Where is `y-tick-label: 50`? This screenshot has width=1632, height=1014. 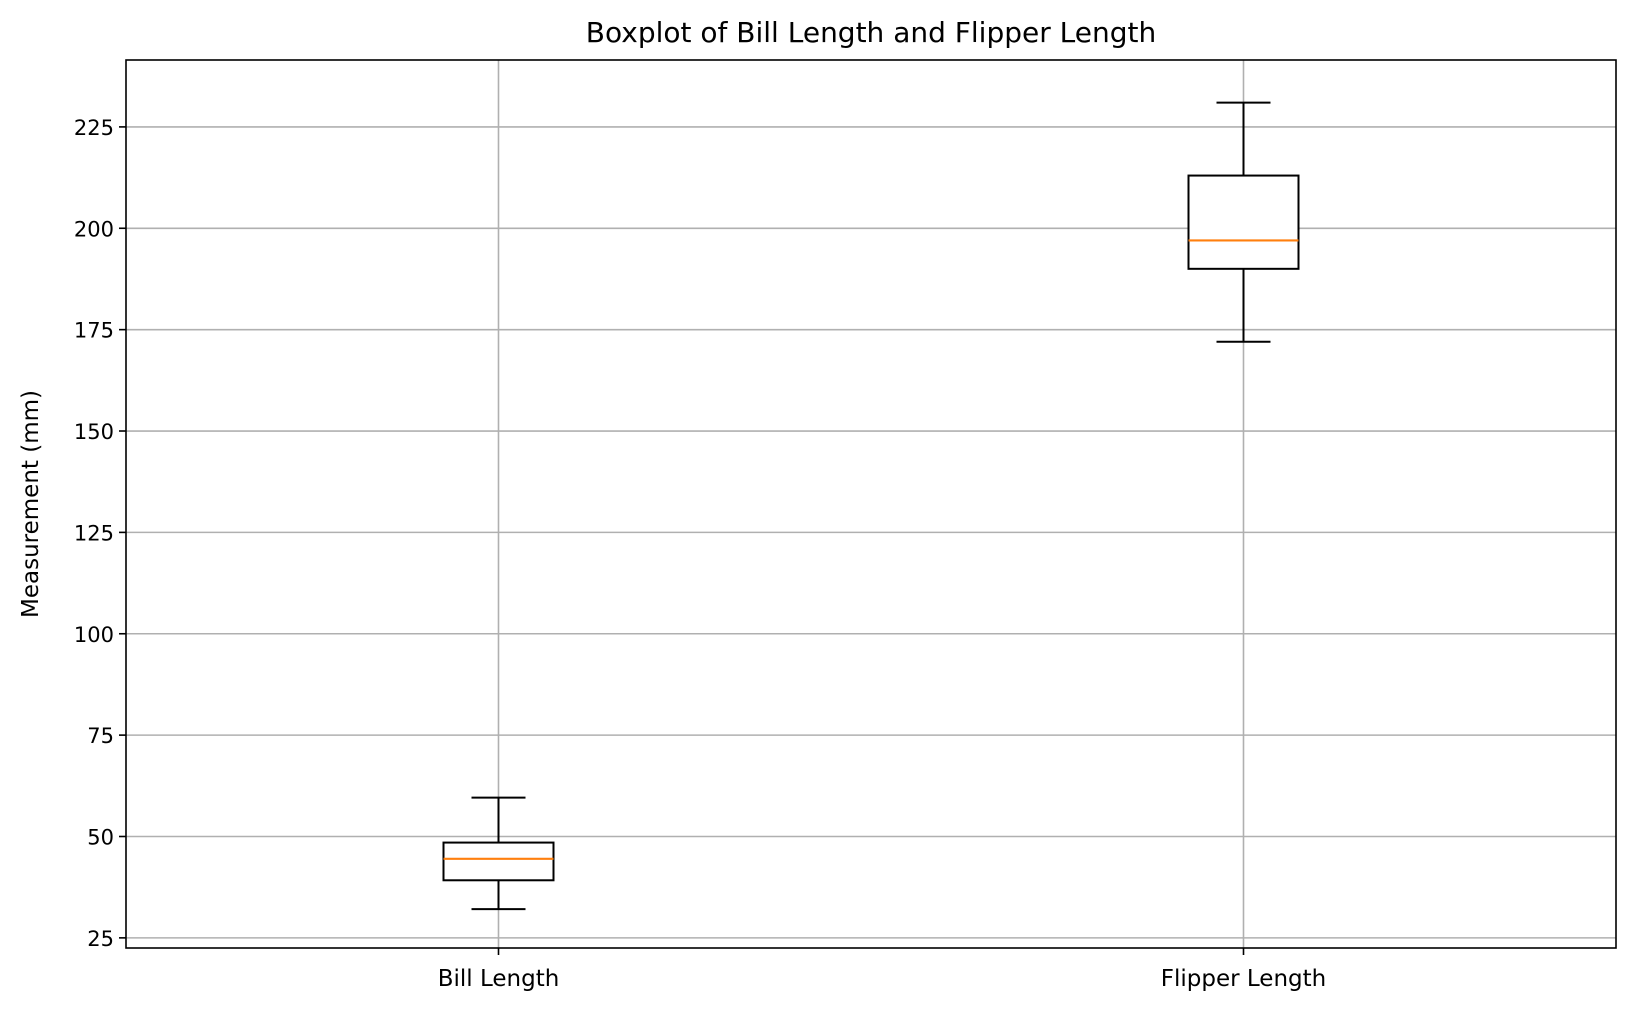 y-tick-label: 50 is located at coordinates (100, 837).